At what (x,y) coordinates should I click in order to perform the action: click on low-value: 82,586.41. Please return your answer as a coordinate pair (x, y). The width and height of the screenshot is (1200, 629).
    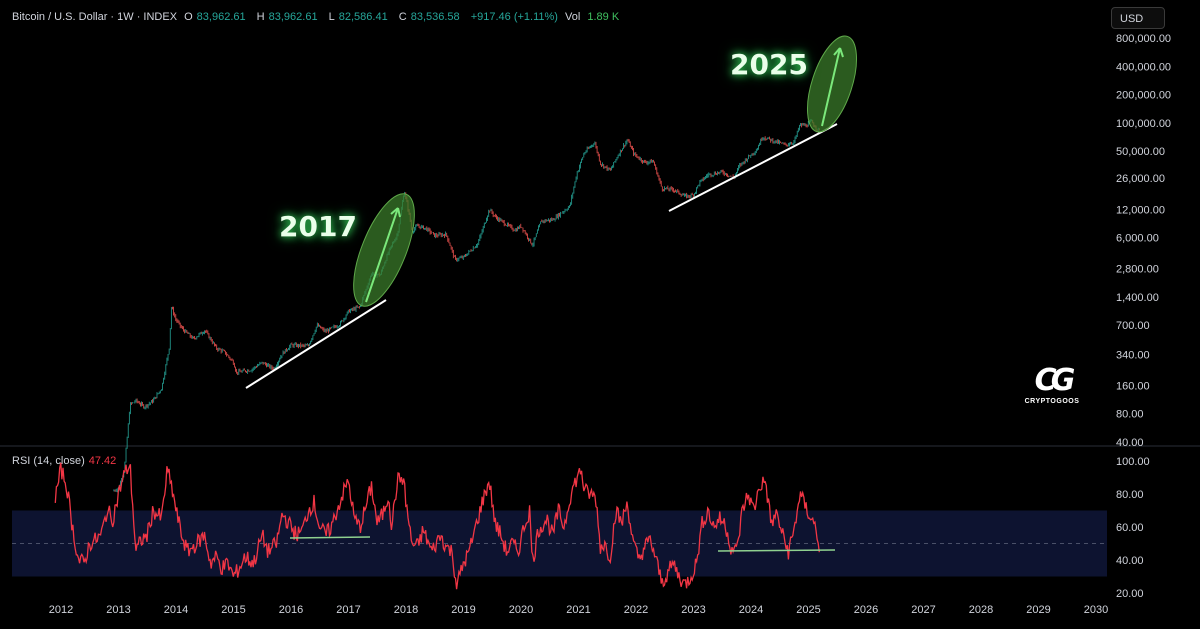
    Looking at the image, I should click on (363, 17).